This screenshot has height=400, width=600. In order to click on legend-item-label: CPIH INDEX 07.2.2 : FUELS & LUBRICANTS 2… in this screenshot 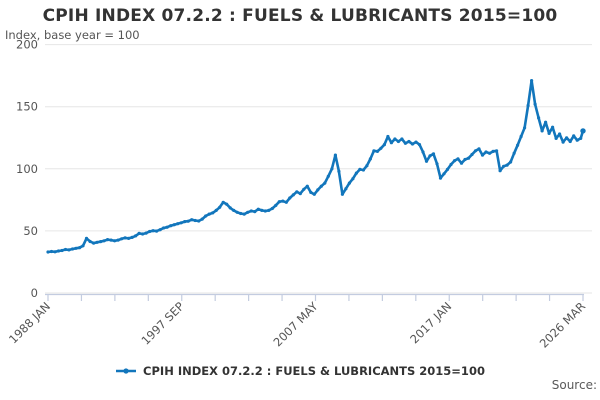, I will do `click(314, 371)`.